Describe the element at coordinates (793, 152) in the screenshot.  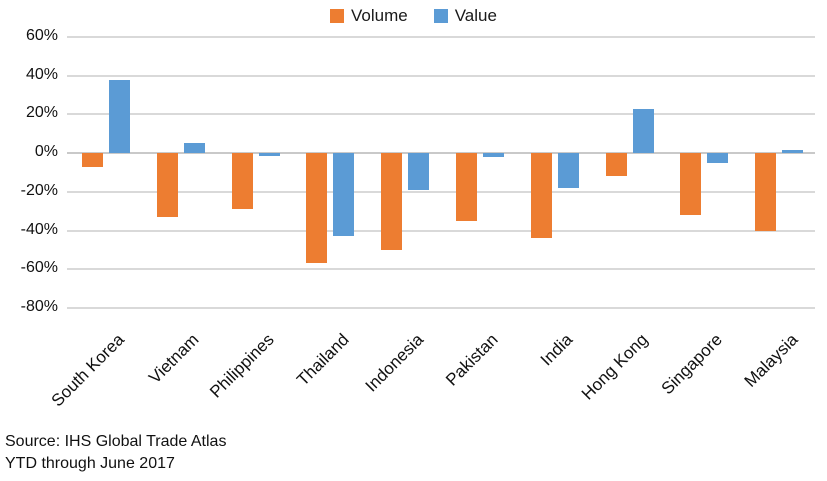
I see `bar-value-malaysia` at that location.